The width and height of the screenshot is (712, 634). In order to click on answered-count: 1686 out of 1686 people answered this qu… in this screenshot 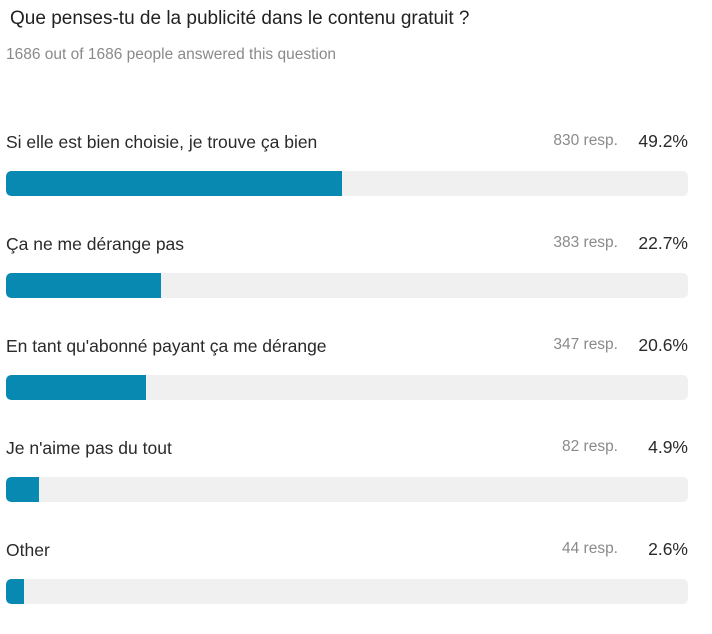, I will do `click(171, 54)`.